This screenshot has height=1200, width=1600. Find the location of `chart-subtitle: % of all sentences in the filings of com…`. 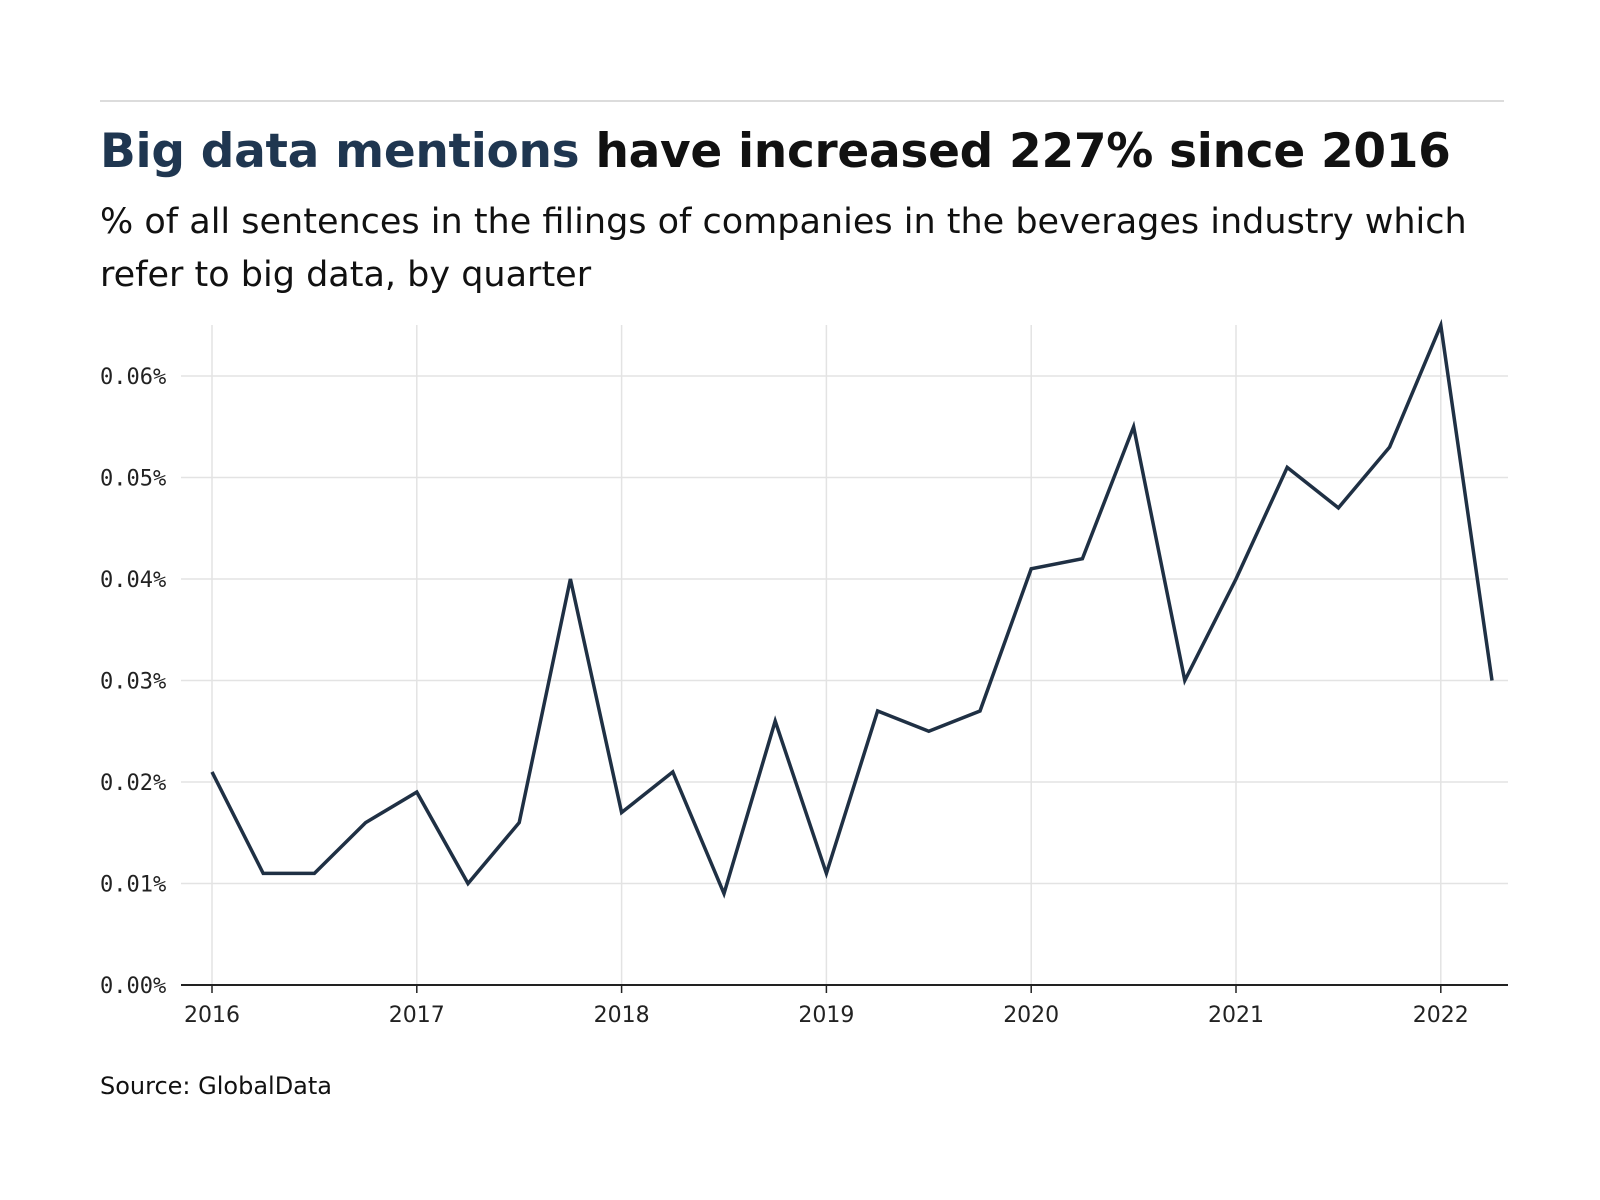

chart-subtitle: % of all sentences in the filings of com… is located at coordinates (783, 248).